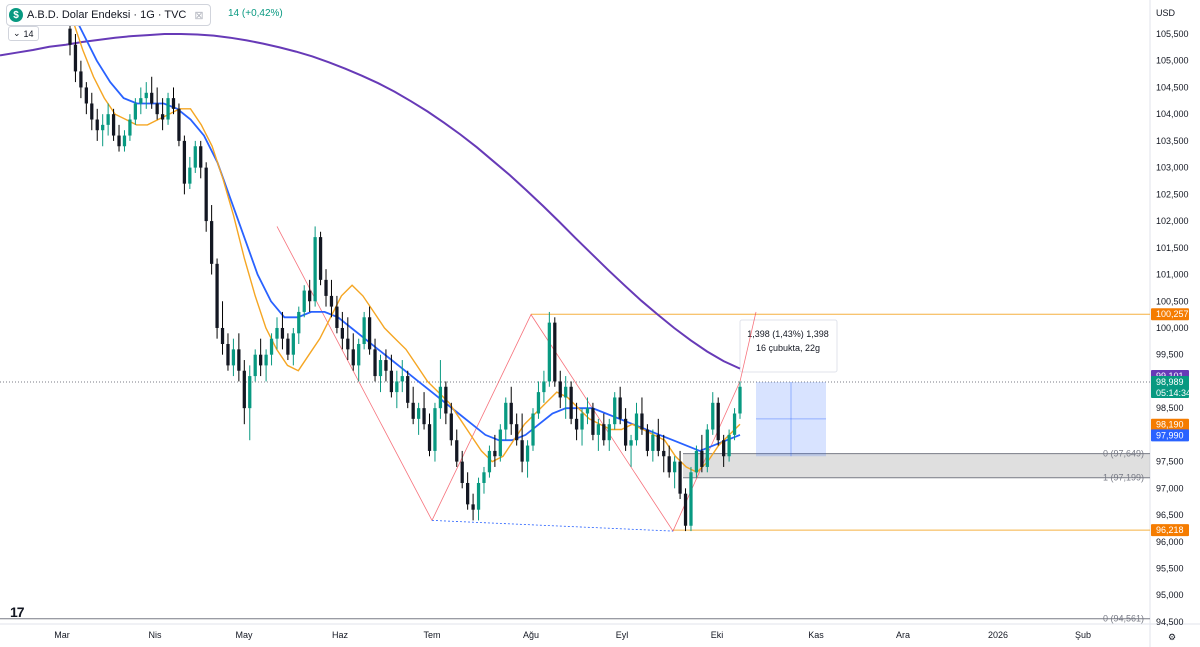  What do you see at coordinates (1172, 34) in the screenshot?
I see `y-tick-label: 105,500` at bounding box center [1172, 34].